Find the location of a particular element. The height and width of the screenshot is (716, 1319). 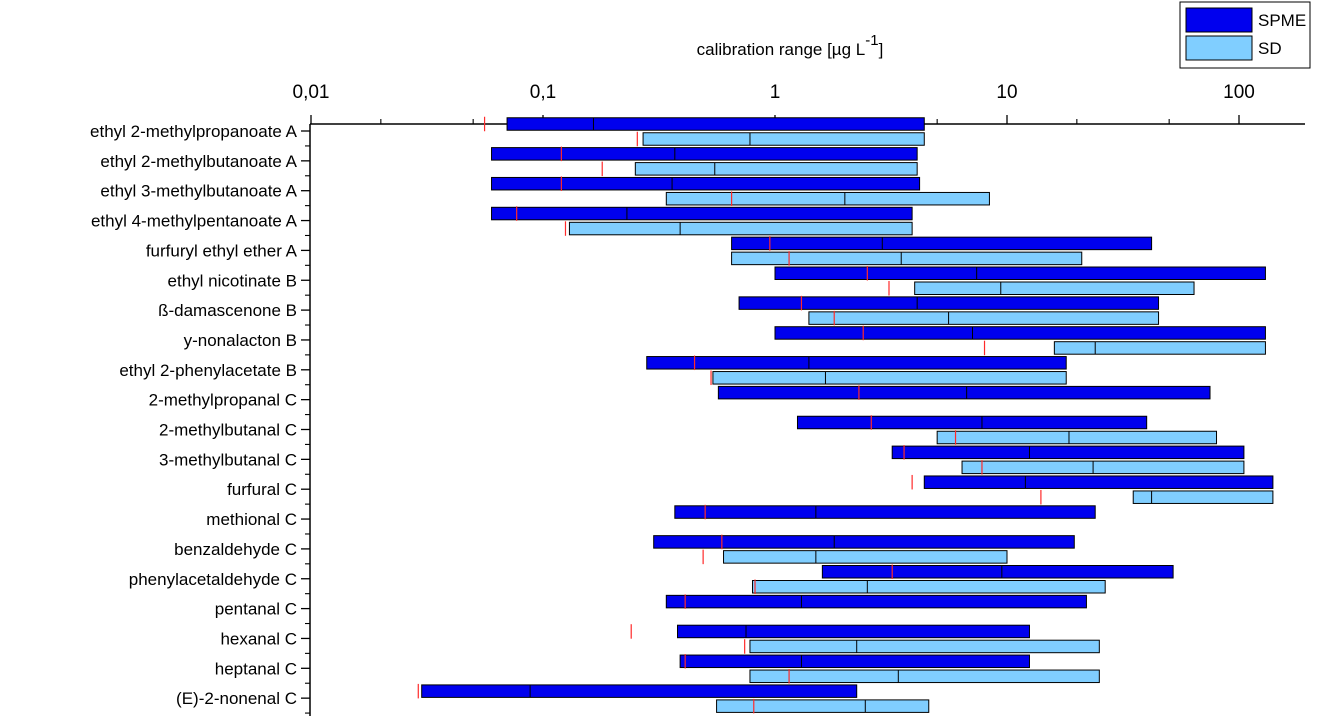

category-label: furfuryl ethyl ether A is located at coordinates (222, 250).